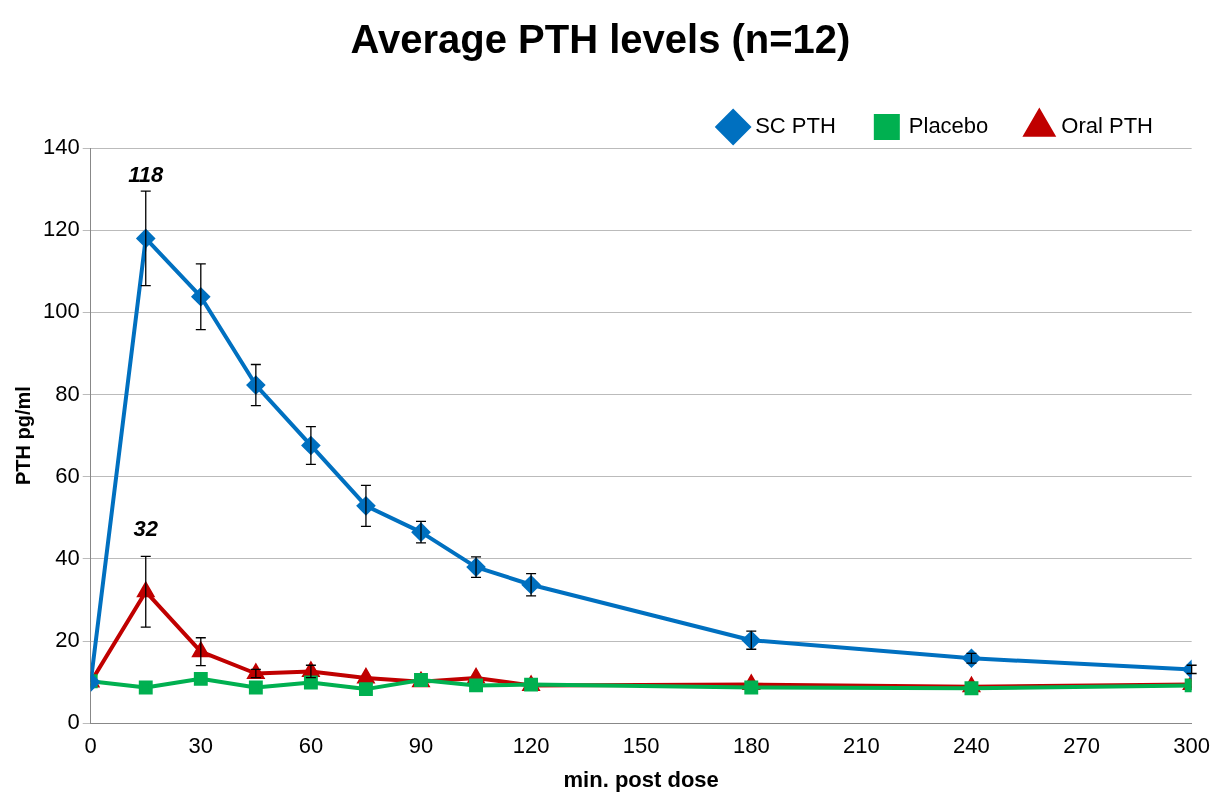  I want to click on x-axis-title: min. post dose, so click(641, 779).